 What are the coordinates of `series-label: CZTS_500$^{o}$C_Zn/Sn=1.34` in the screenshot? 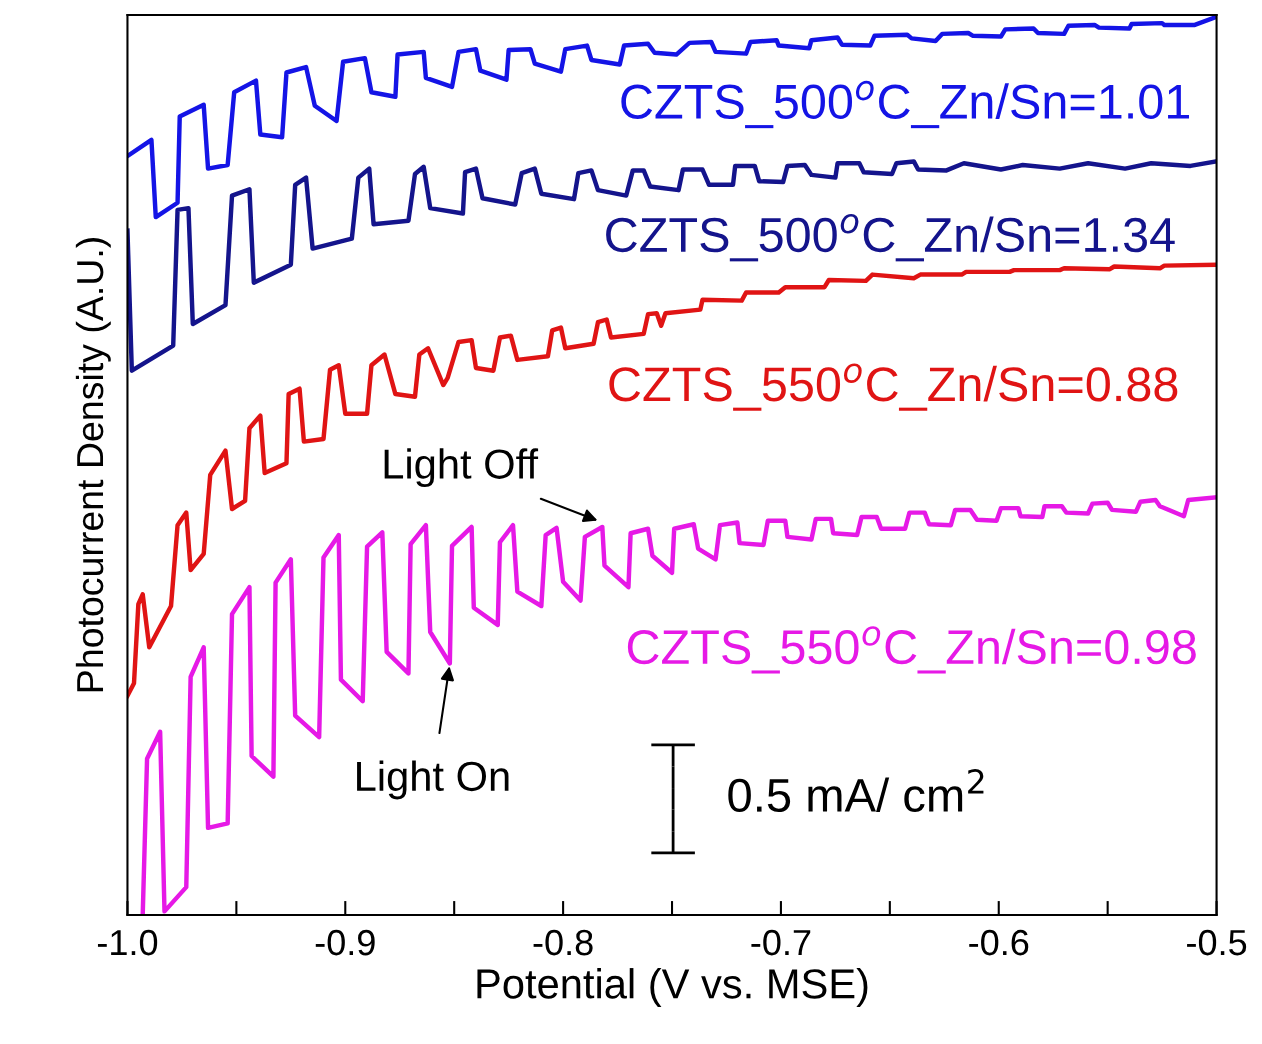 It's located at (890, 238).